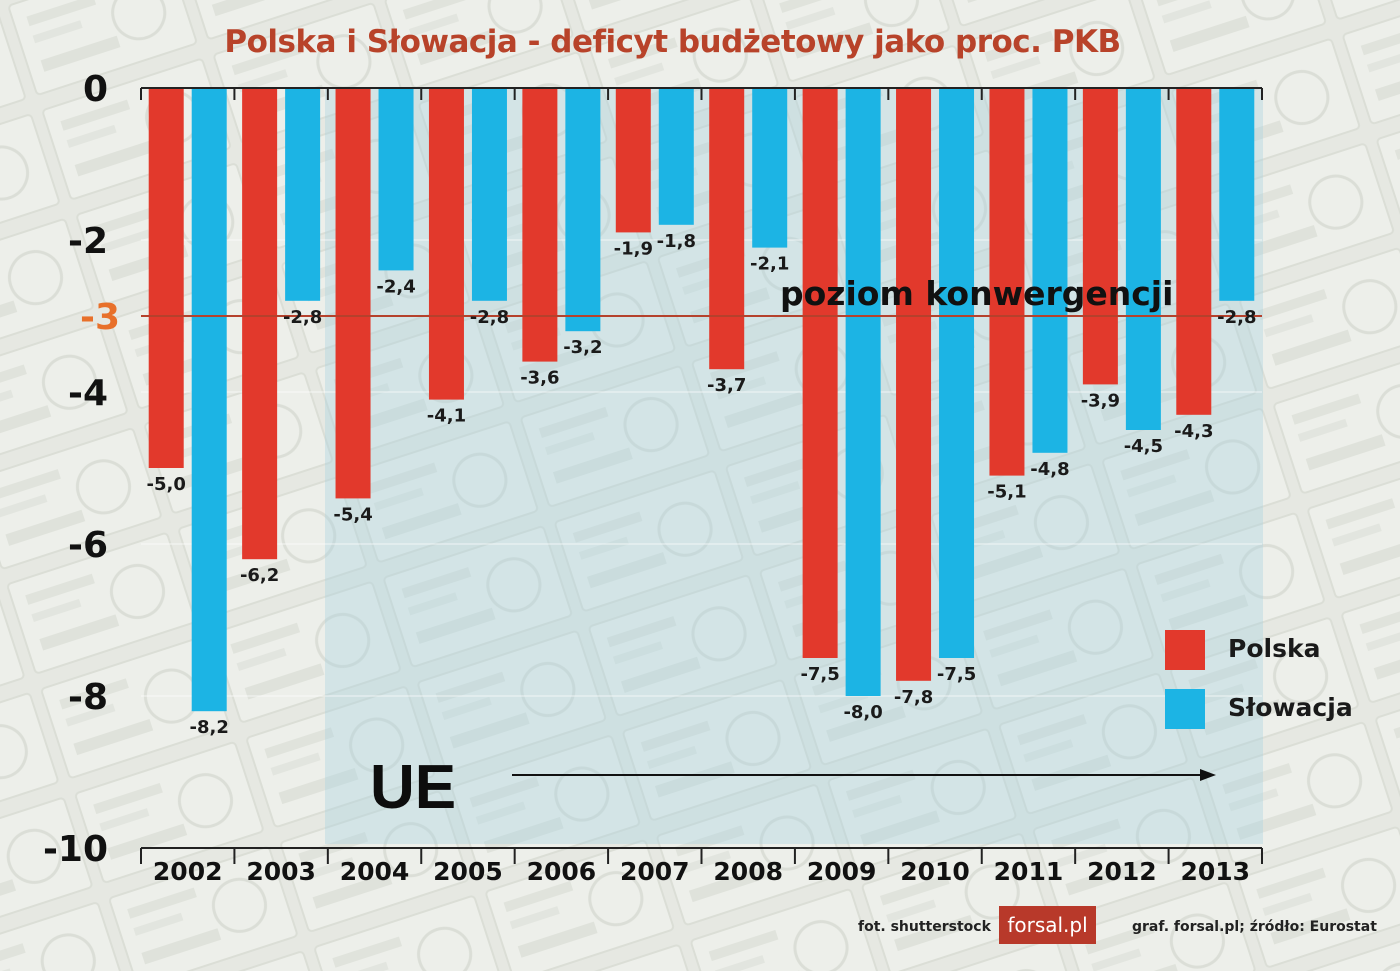 The width and height of the screenshot is (1400, 971). What do you see at coordinates (539, 378) in the screenshot?
I see `data-label: -3,6` at bounding box center [539, 378].